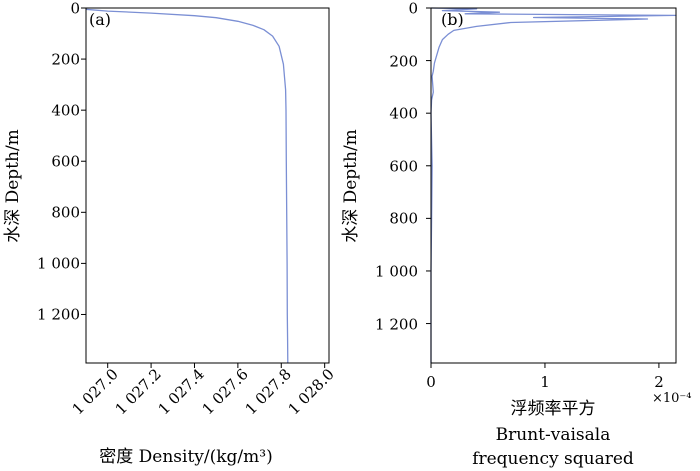 The width and height of the screenshot is (700, 471). Describe the element at coordinates (413, 9) in the screenshot. I see `panel-b-y-tick-label: 0` at that location.